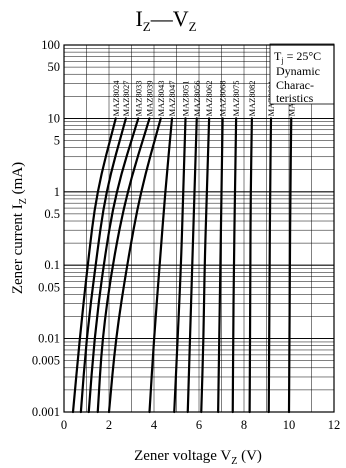  I want to click on curve-label: MAZ8027, so click(126, 99).